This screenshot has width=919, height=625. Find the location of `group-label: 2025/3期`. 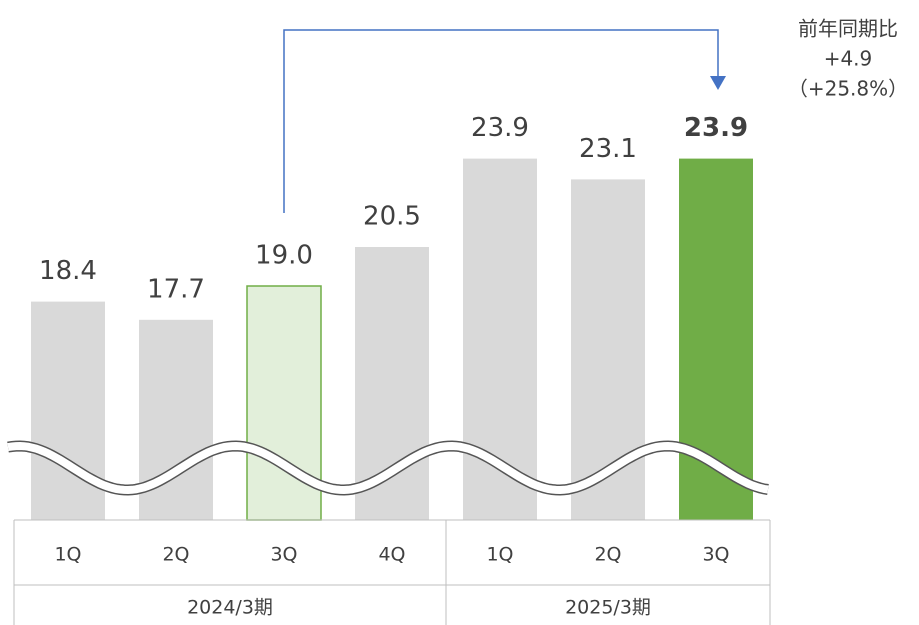

group-label: 2025/3期 is located at coordinates (608, 608).